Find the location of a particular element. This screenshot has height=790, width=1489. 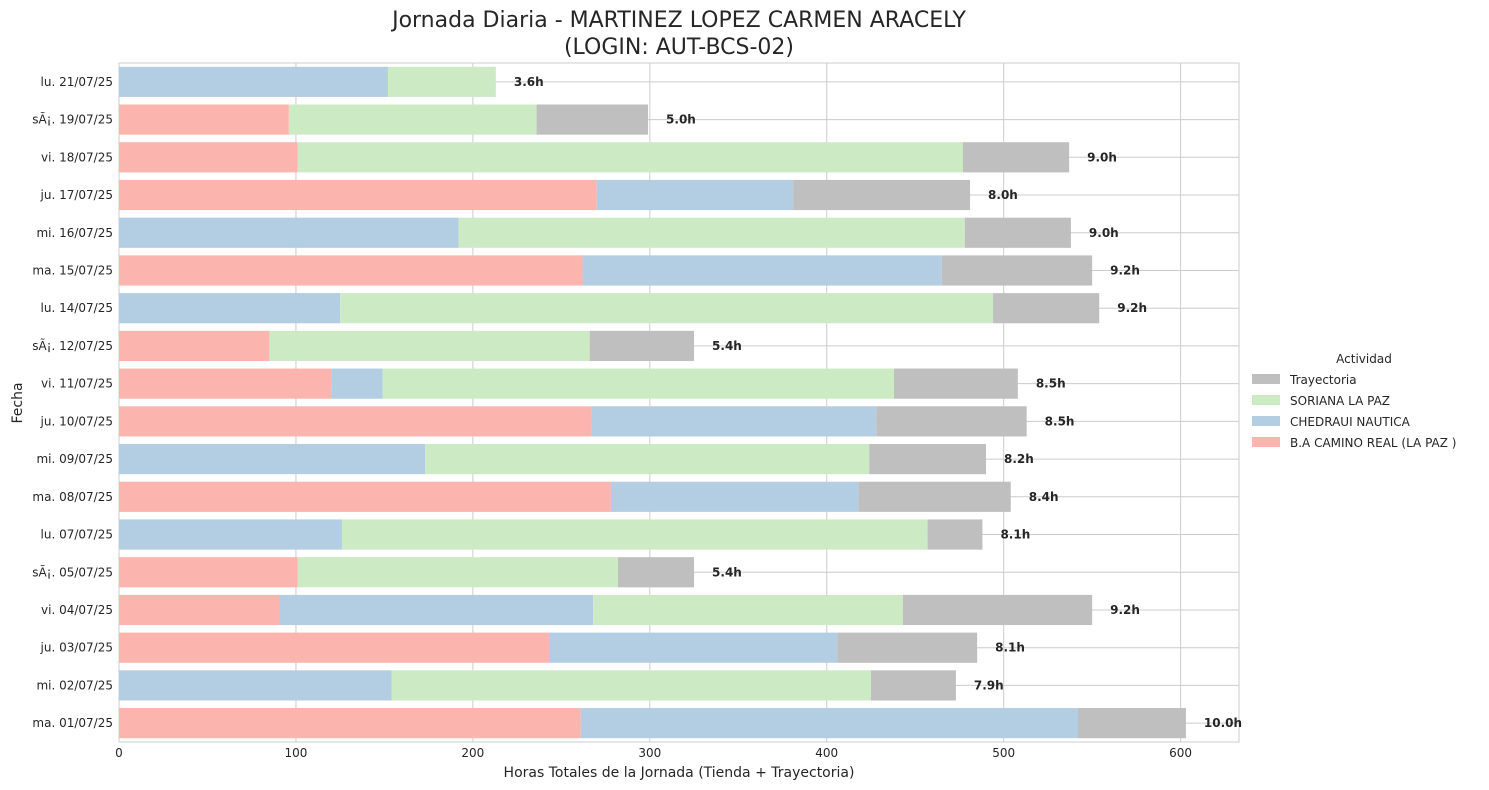

x-tick-label: 0 is located at coordinates (119, 753).